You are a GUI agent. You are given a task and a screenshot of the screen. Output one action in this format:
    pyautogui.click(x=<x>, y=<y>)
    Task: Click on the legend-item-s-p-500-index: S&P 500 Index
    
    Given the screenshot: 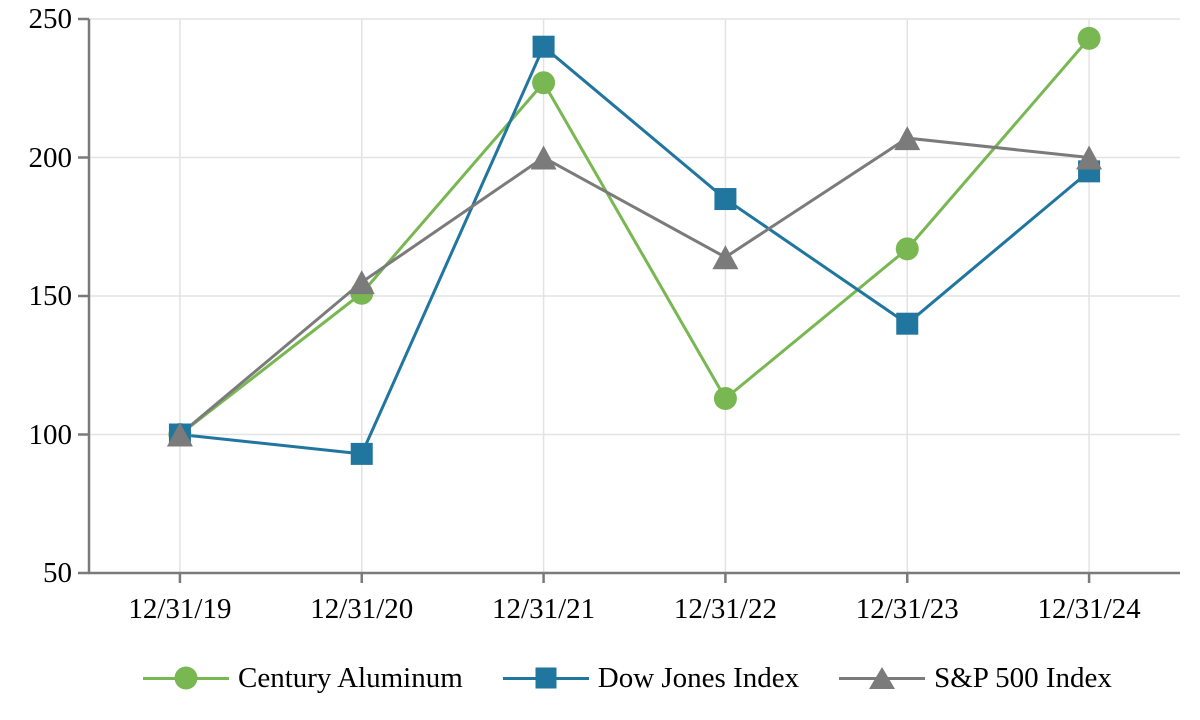 What is the action you would take?
    pyautogui.click(x=975, y=678)
    